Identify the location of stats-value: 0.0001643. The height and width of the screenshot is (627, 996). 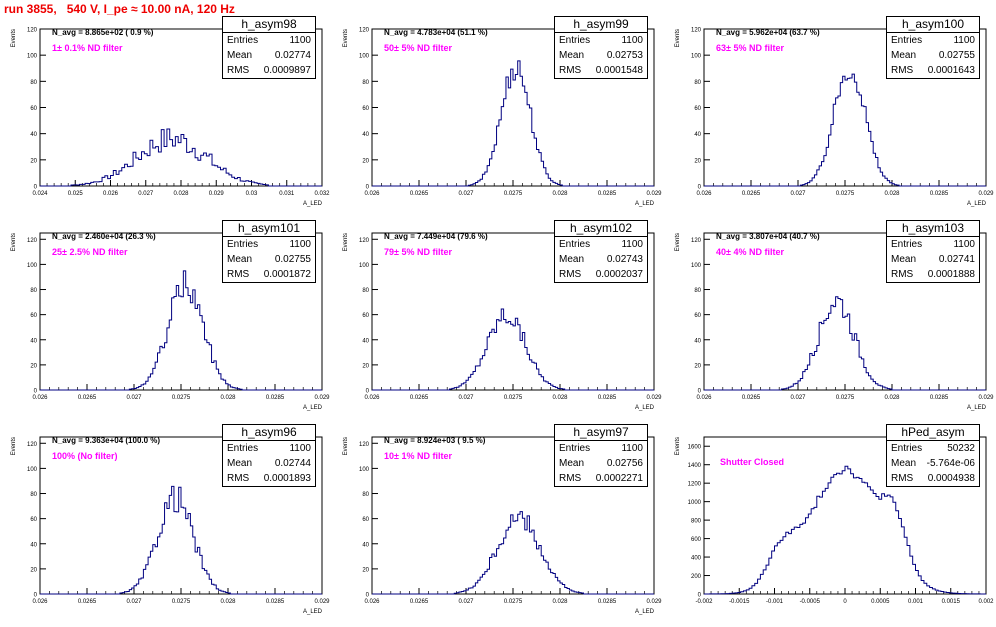
(951, 70).